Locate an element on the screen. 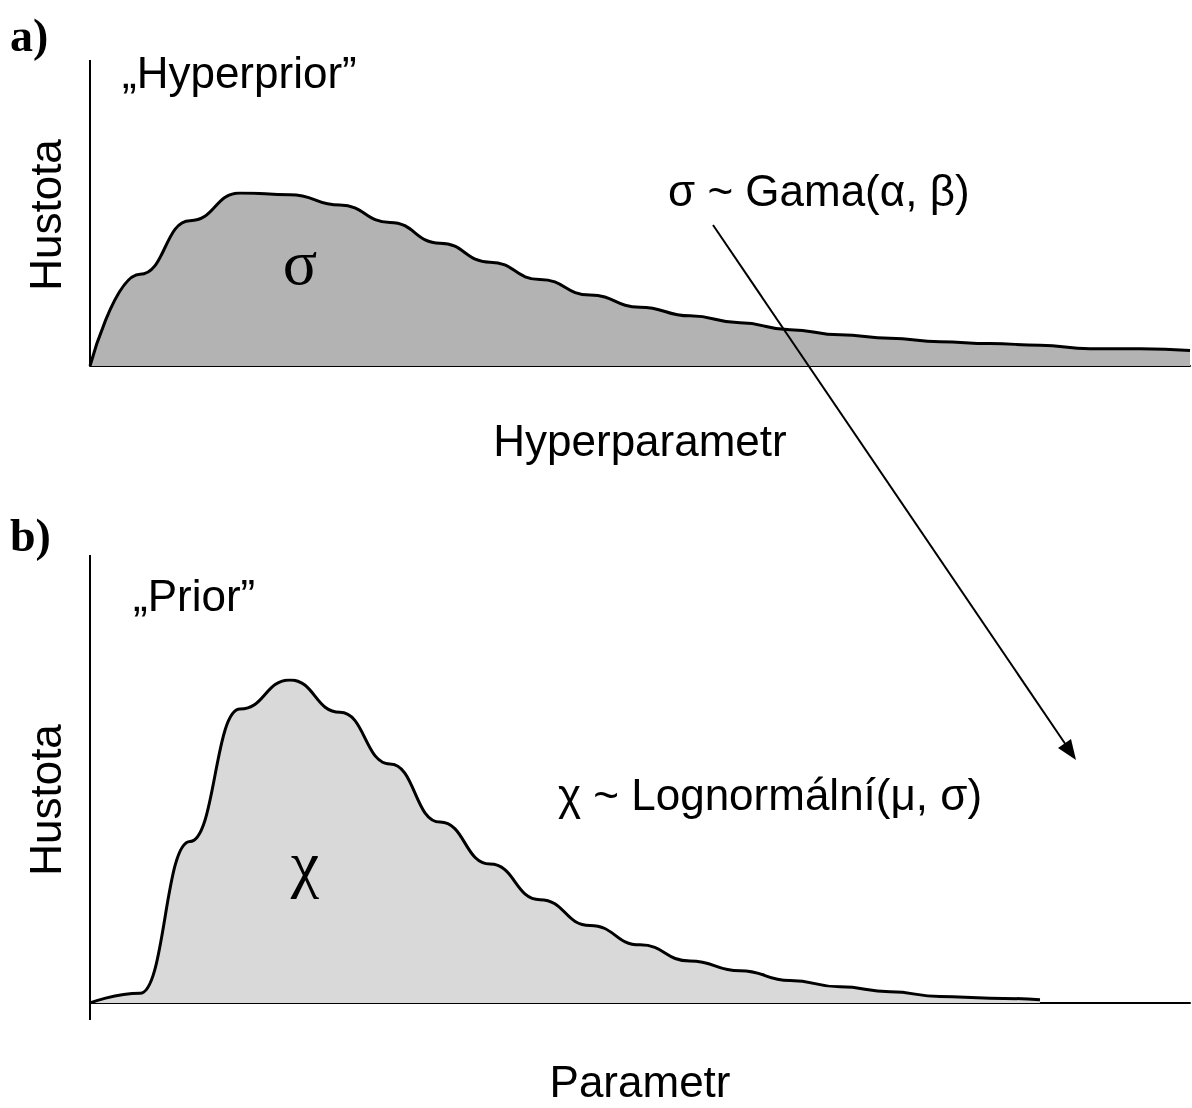 The height and width of the screenshot is (1108, 1192). annotation: σ ~ Gama(α, β) is located at coordinates (819, 190).